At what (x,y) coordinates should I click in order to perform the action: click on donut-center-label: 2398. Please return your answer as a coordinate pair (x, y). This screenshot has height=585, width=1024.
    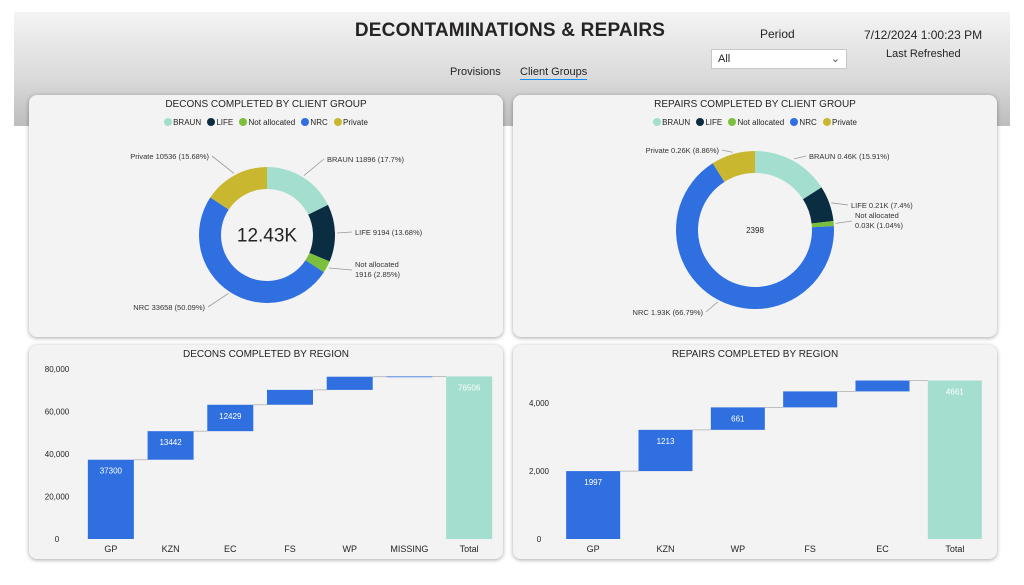
    Looking at the image, I should click on (755, 230).